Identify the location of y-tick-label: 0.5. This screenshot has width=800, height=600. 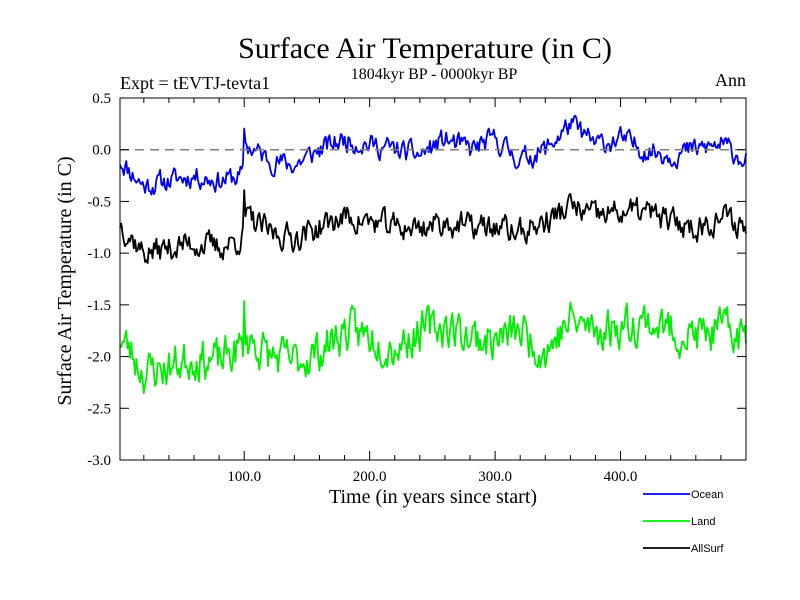
(101, 99).